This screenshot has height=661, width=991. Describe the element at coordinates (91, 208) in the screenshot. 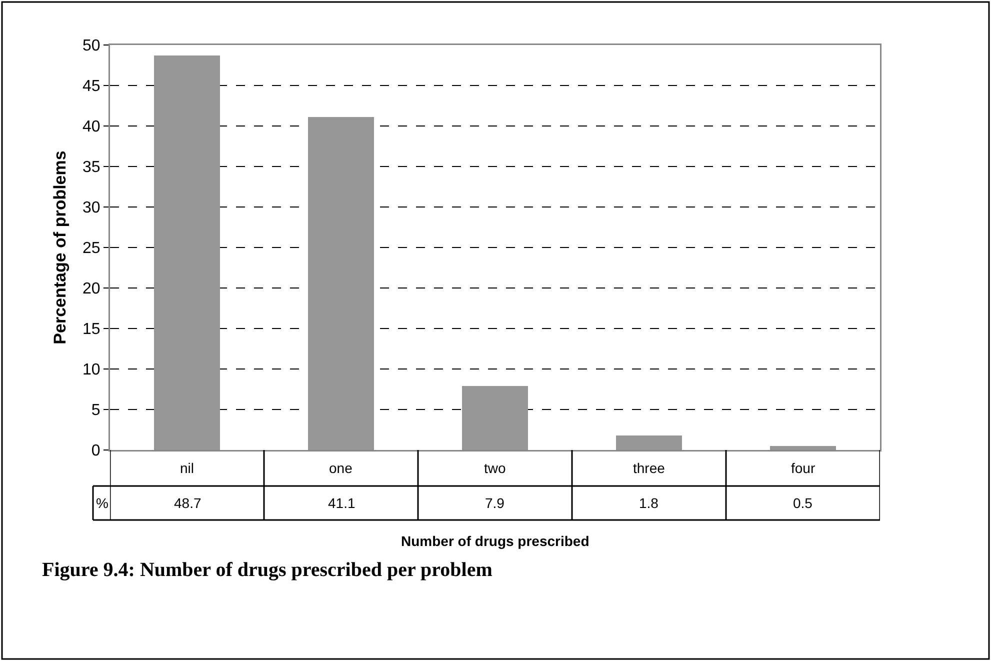

I see `y-tick-label: 30` at that location.